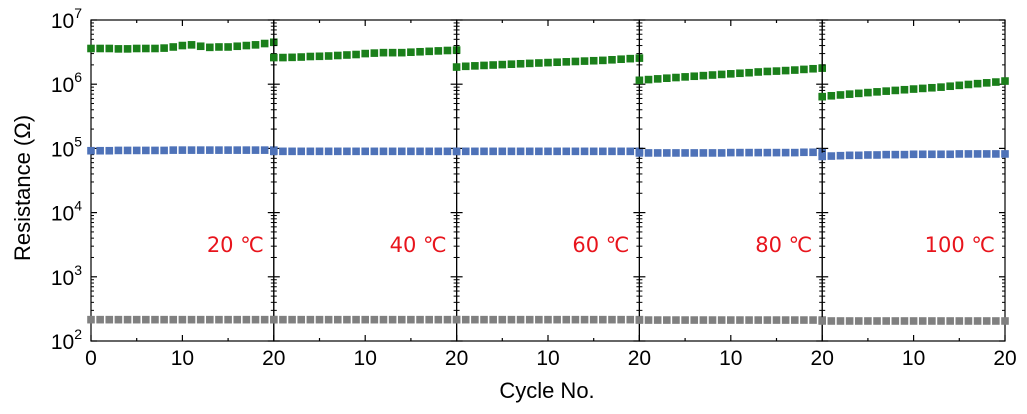 This screenshot has height=414, width=1027. Describe the element at coordinates (365, 180) in the screenshot. I see `panel-2: 40 ℃` at that location.